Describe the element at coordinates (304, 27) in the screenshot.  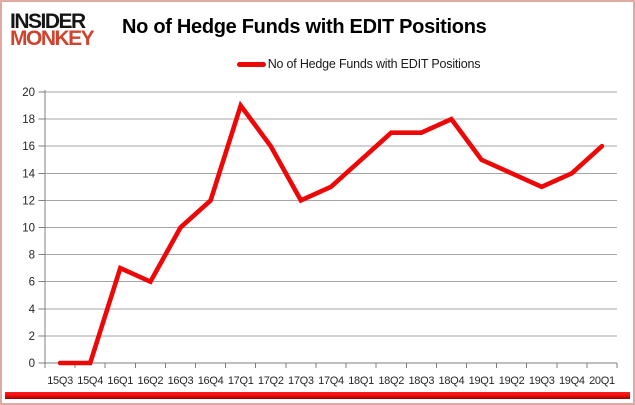
I see `chart-title: No of Hedge Funds with EDIT Positions` at that location.